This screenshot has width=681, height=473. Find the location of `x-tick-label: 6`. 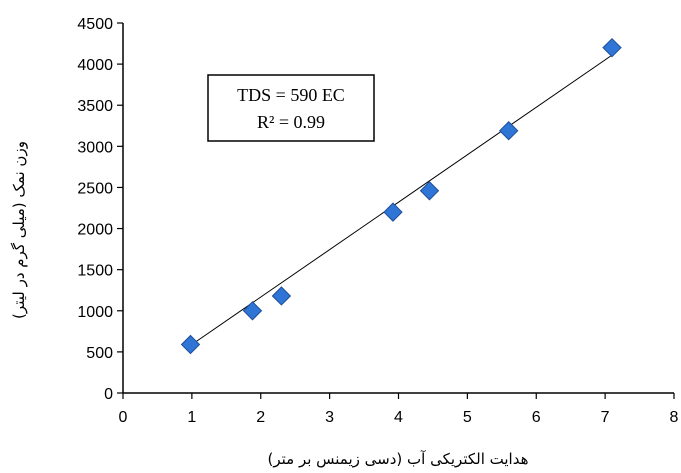

x-tick-label: 6 is located at coordinates (536, 417).